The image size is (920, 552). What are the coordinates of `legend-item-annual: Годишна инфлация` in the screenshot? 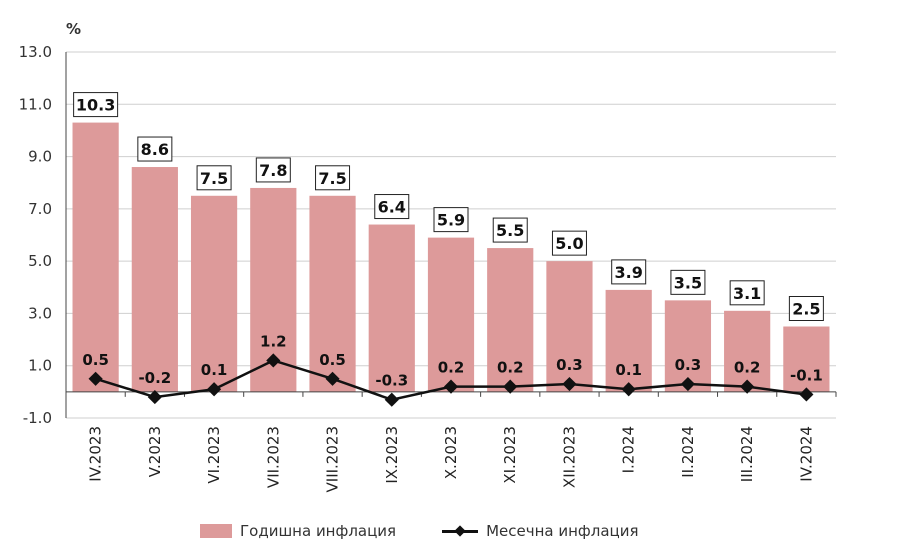 It's located at (298, 531).